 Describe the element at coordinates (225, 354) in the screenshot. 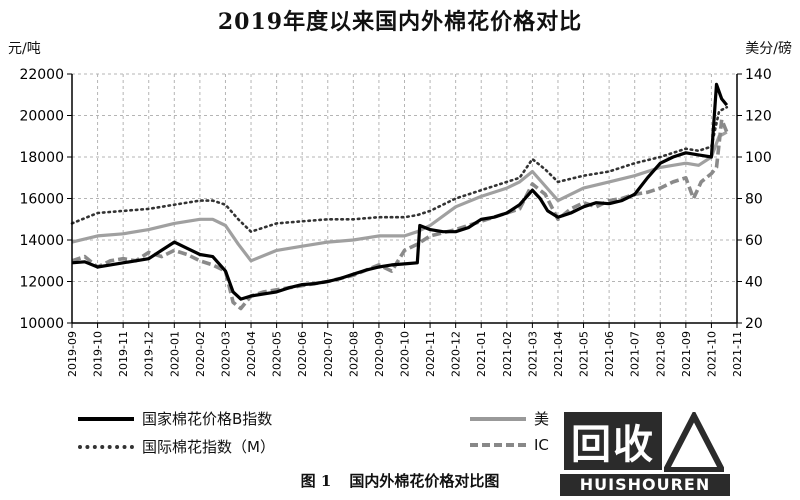

I see `x-tick-label: 2020-03` at that location.